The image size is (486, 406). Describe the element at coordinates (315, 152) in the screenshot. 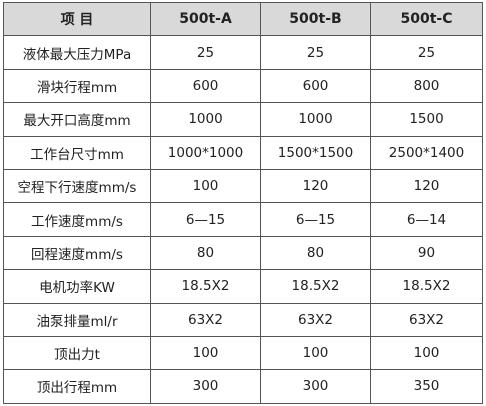

I see `table-cell: 1500*1500` at that location.